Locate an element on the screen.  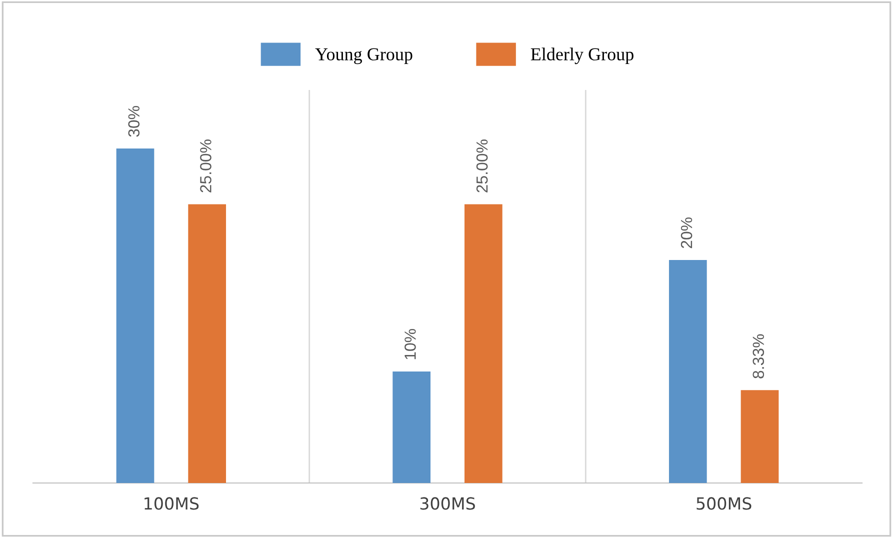
legend-label: Elderly Group is located at coordinates (582, 56).